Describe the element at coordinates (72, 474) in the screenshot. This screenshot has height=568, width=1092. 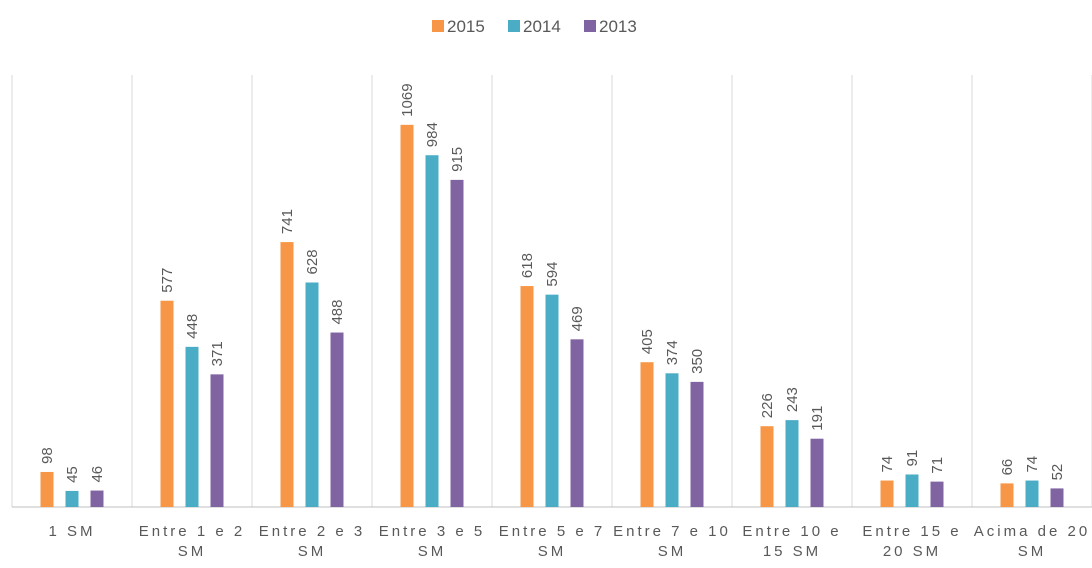
I see `data-label: 45` at that location.